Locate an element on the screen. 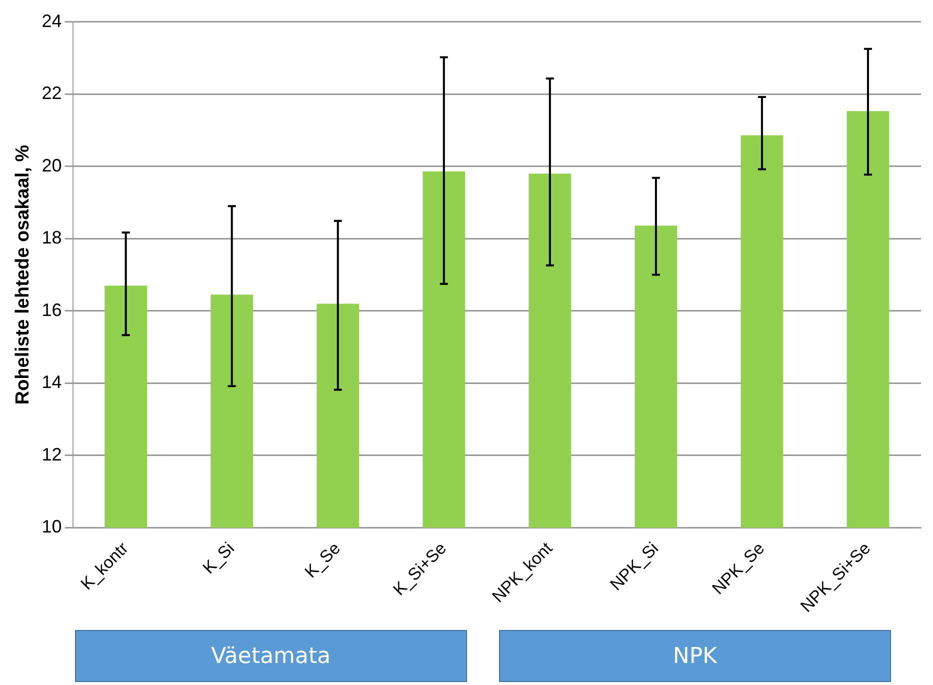 Image resolution: width=933 pixels, height=685 pixels. y-tick-label: 14 is located at coordinates (52, 382).